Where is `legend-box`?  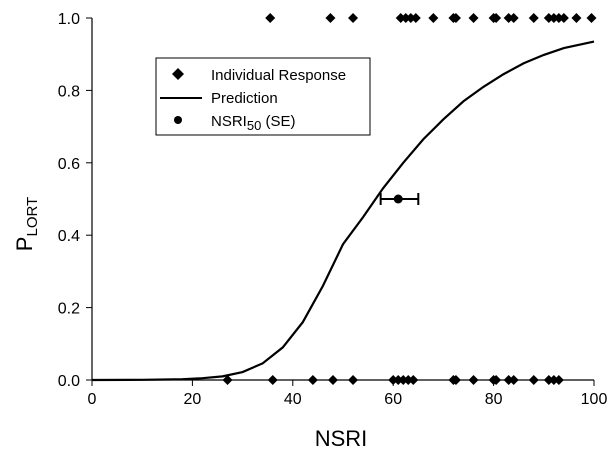
legend-box is located at coordinates (263, 96).